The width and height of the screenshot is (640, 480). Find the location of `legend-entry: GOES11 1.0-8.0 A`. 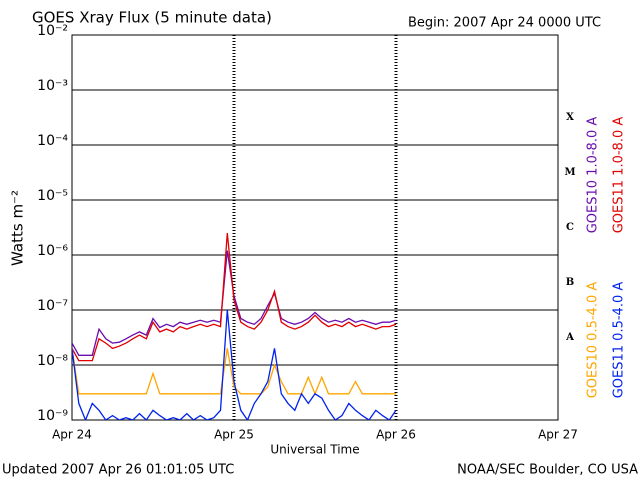

legend-entry: GOES11 1.0-8.0 A is located at coordinates (619, 175).